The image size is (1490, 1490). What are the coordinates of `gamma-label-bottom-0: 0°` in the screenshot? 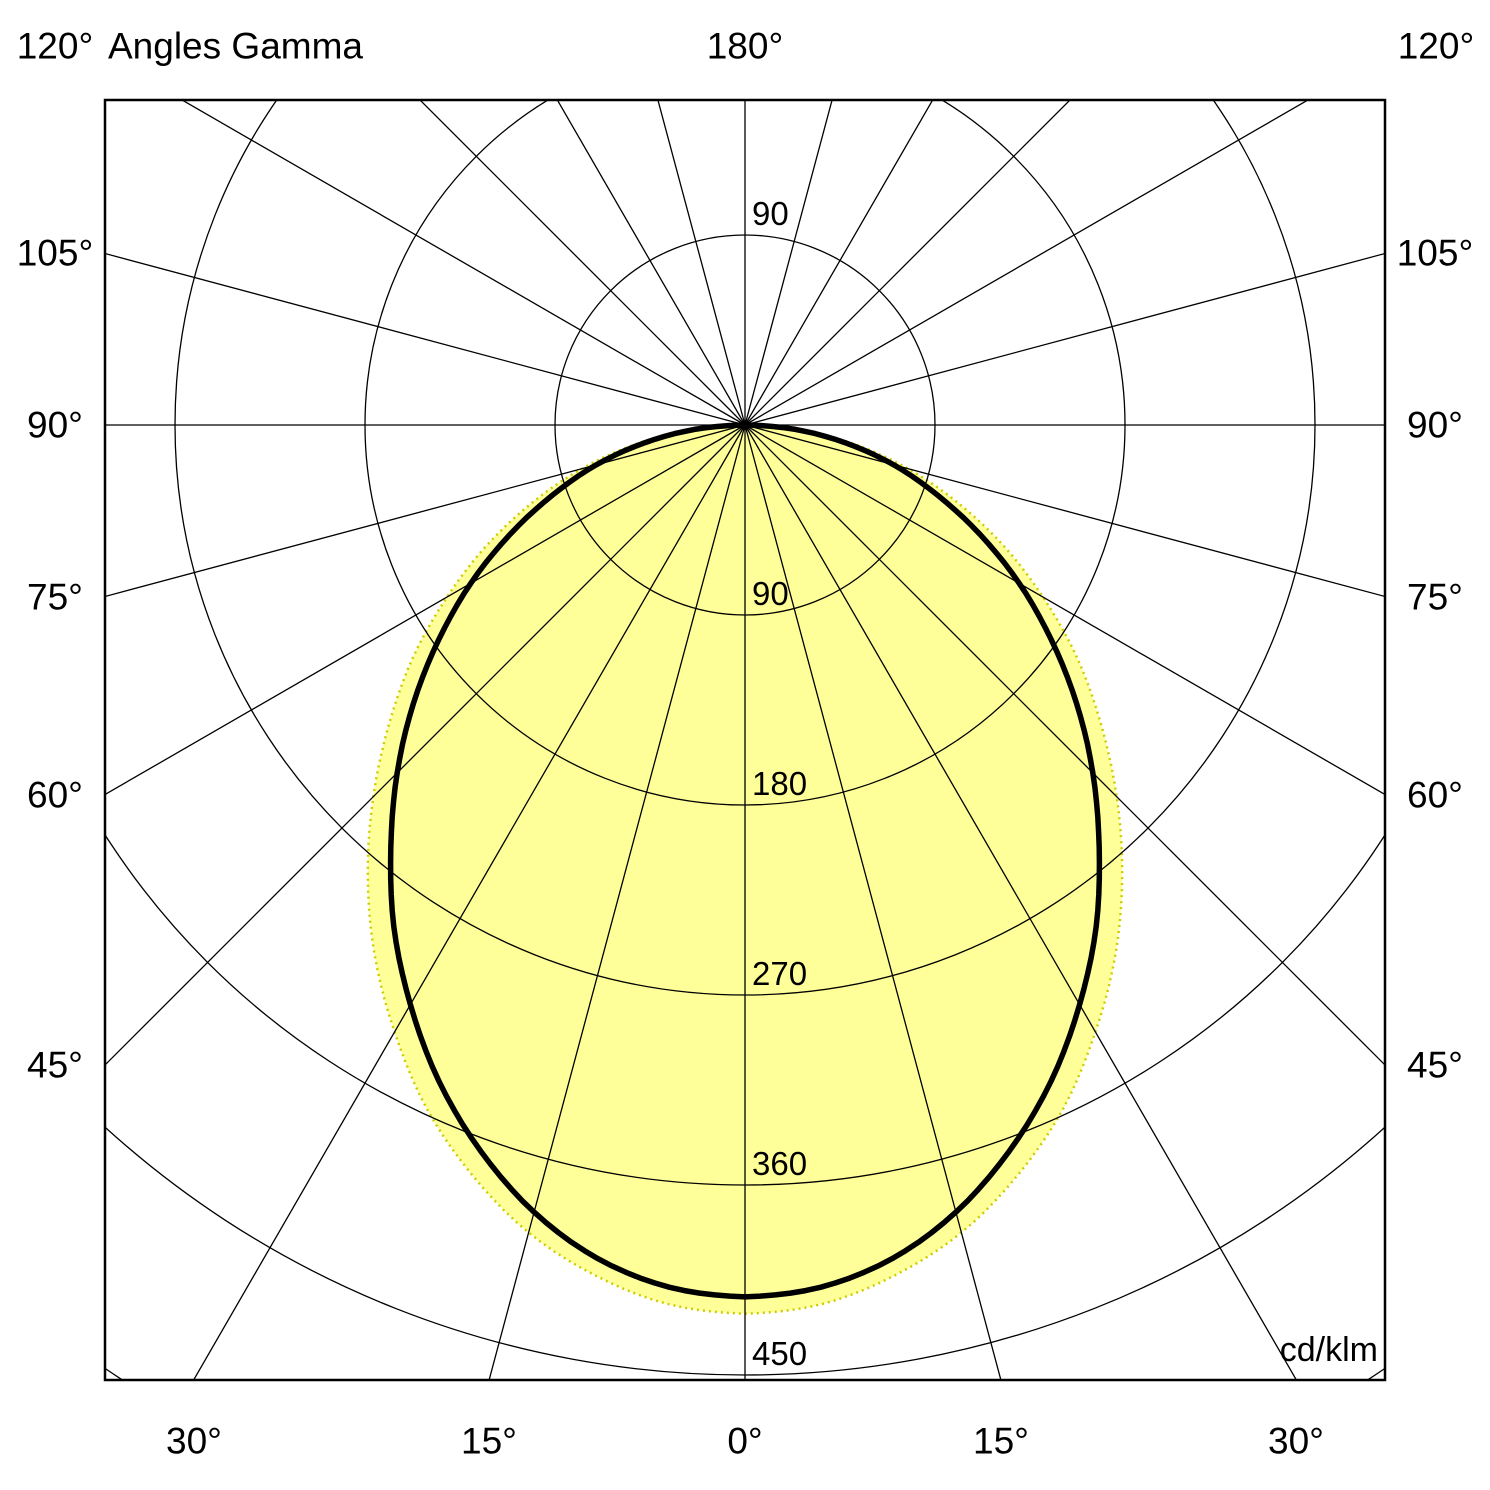 It's located at (745, 1441).